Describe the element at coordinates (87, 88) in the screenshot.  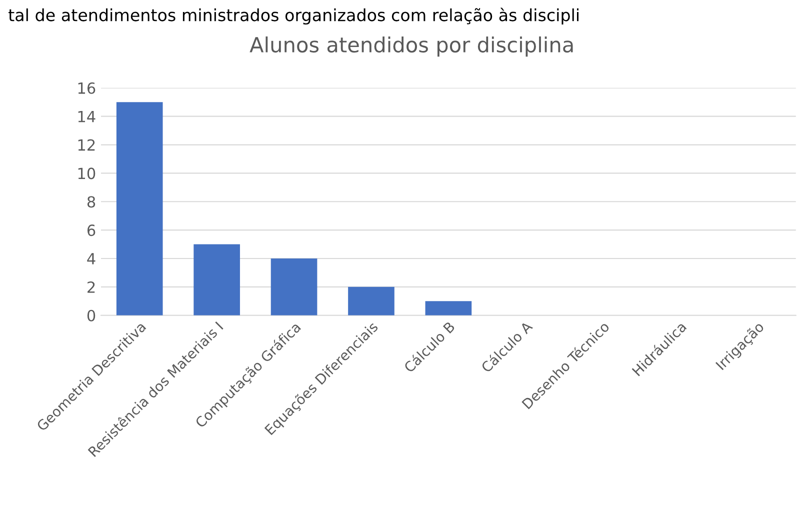
I see `y-tick-label: 16` at that location.